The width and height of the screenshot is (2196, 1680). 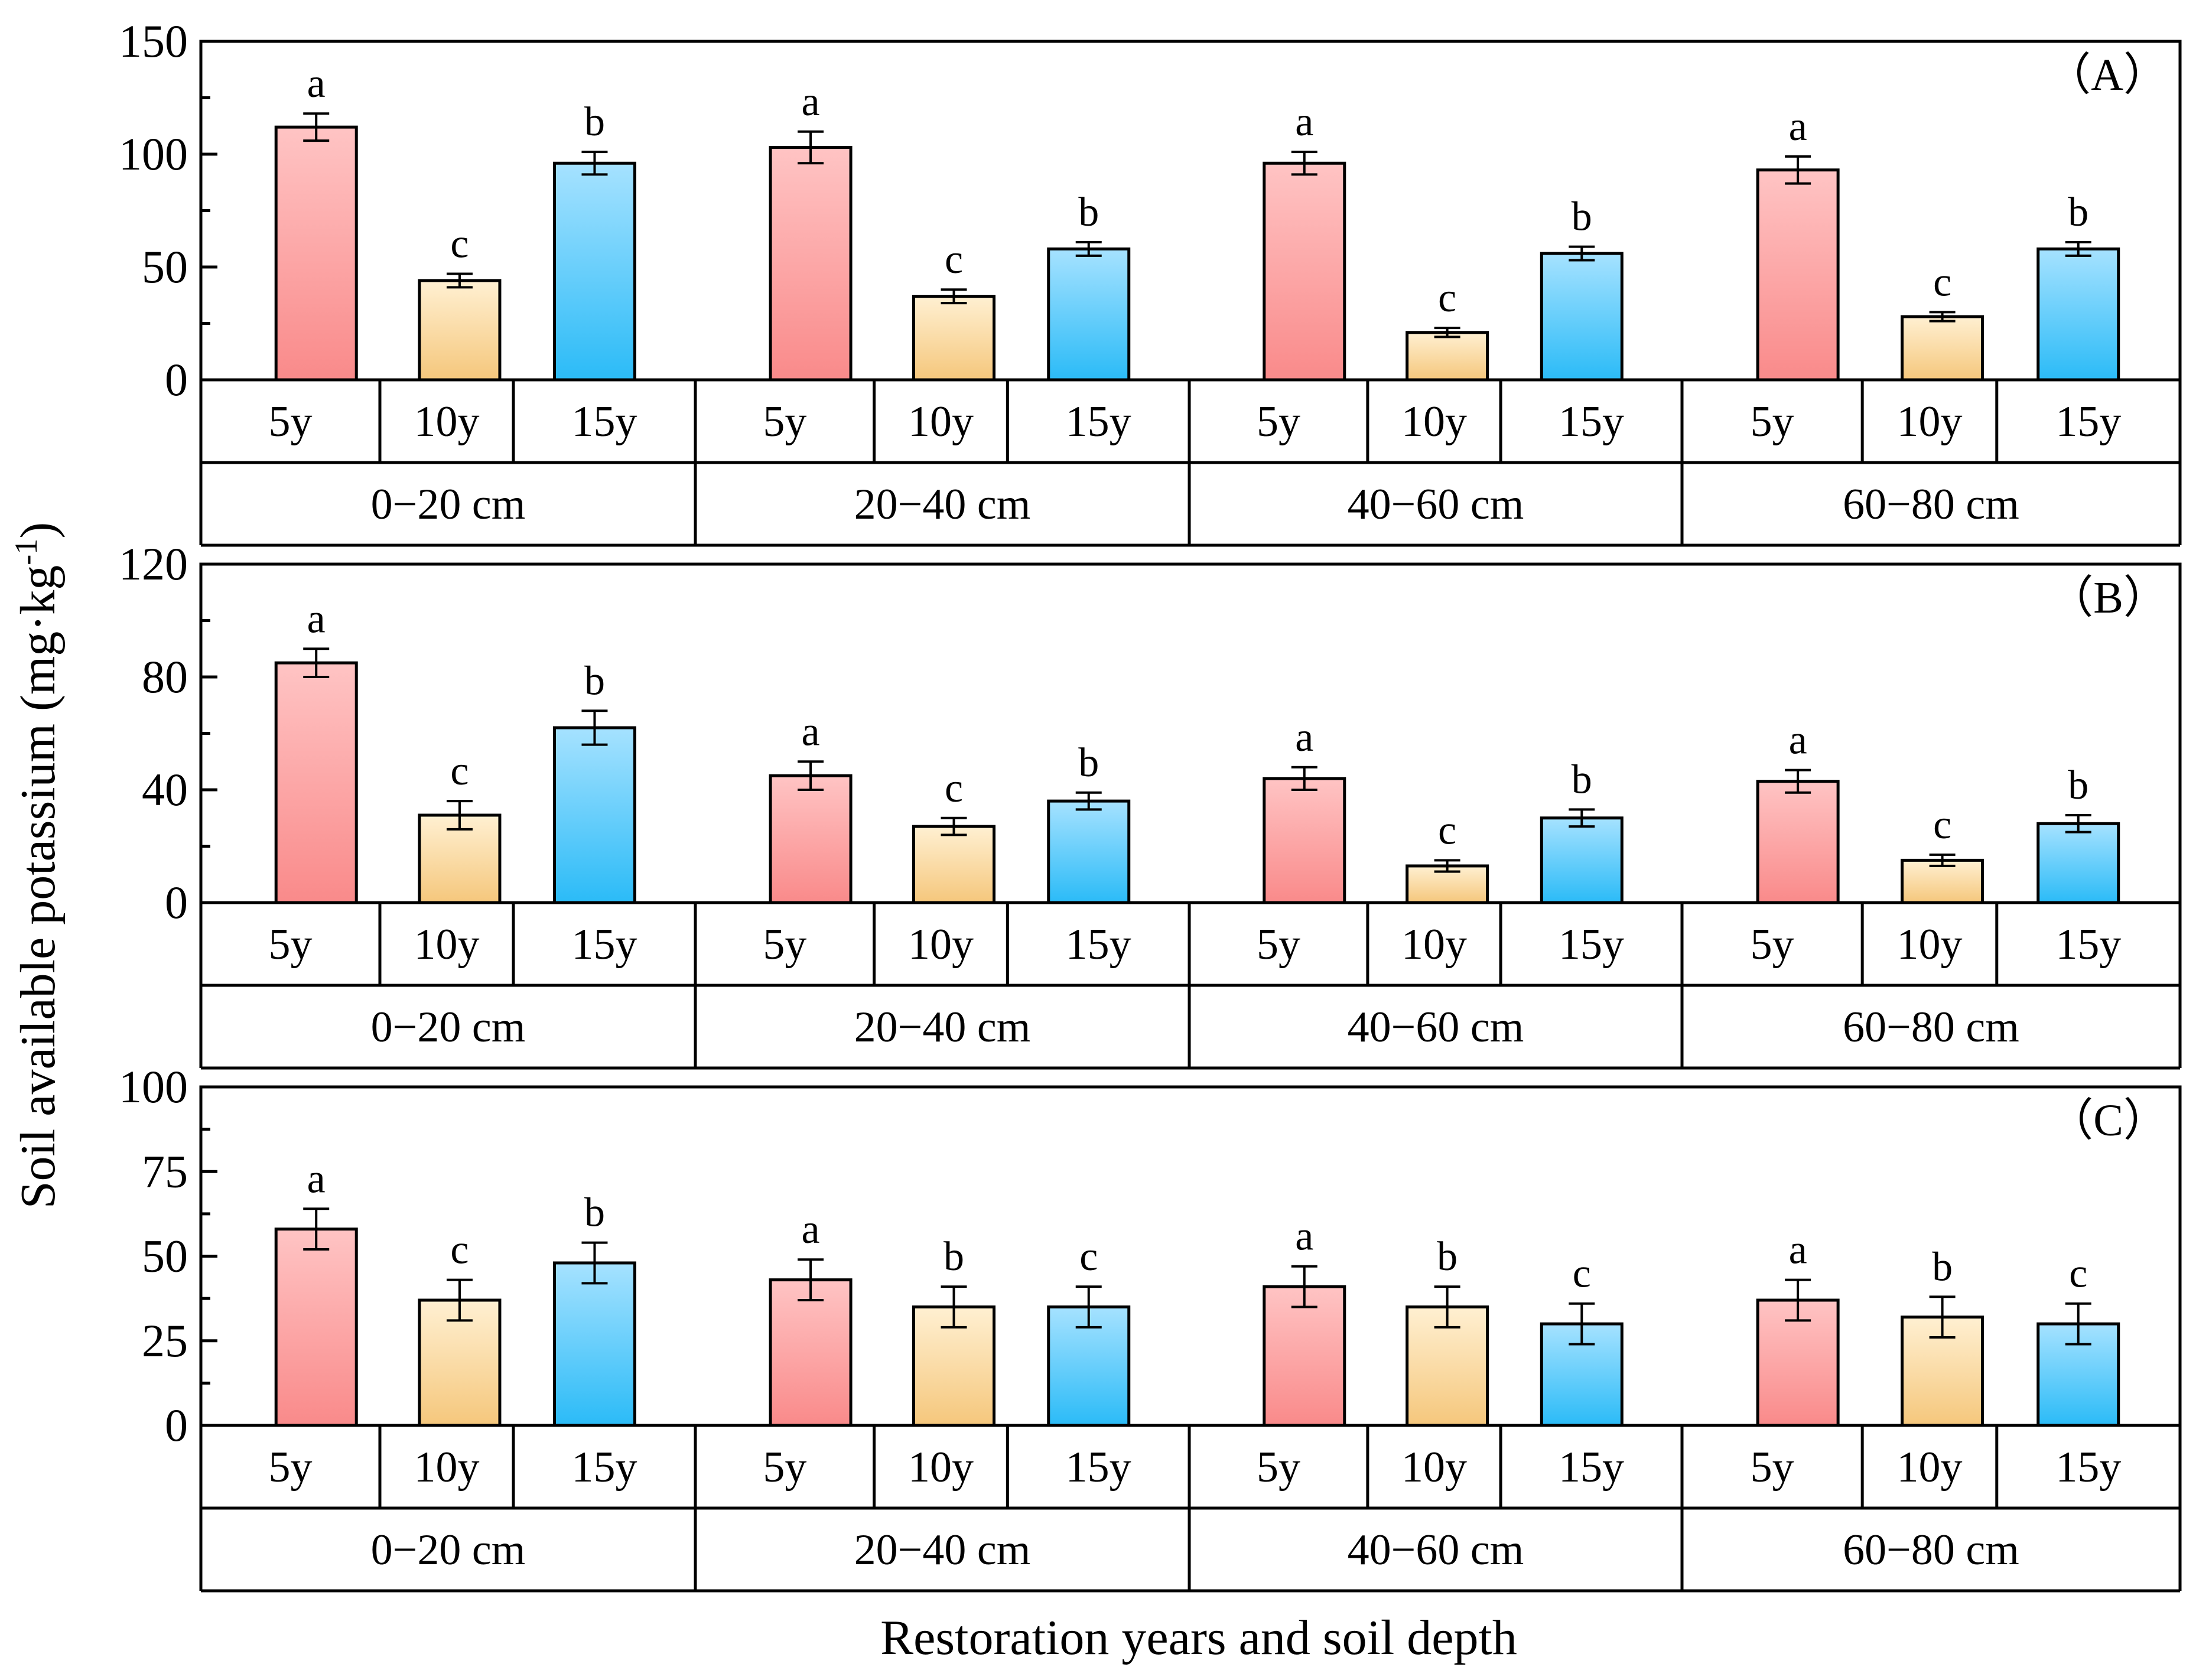 What do you see at coordinates (2108, 1120) in the screenshot?
I see `panel-label: （C）` at bounding box center [2108, 1120].